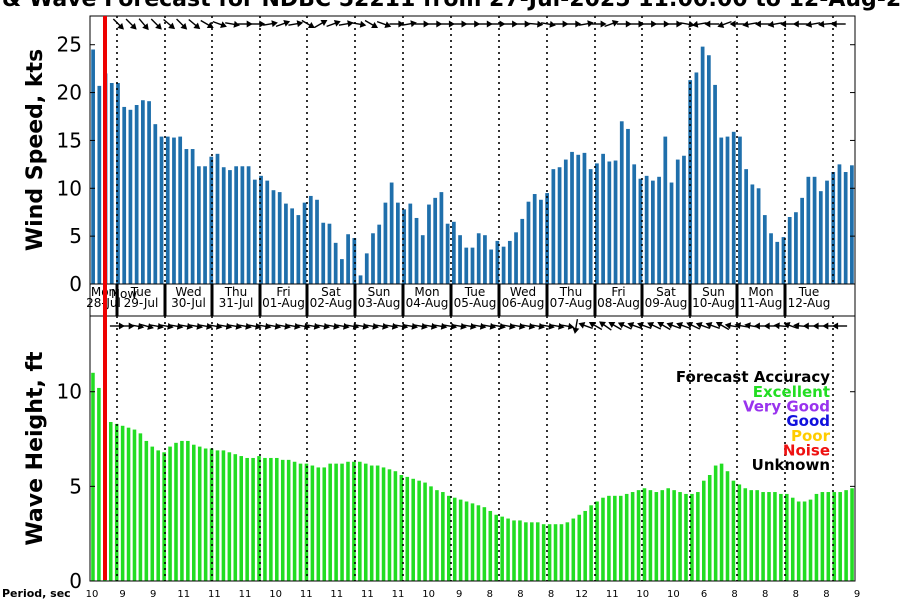 Image resolution: width=900 pixels, height=600 pixels. What do you see at coordinates (761, 303) in the screenshot?
I see `day-date-label: 11-Aug` at bounding box center [761, 303].